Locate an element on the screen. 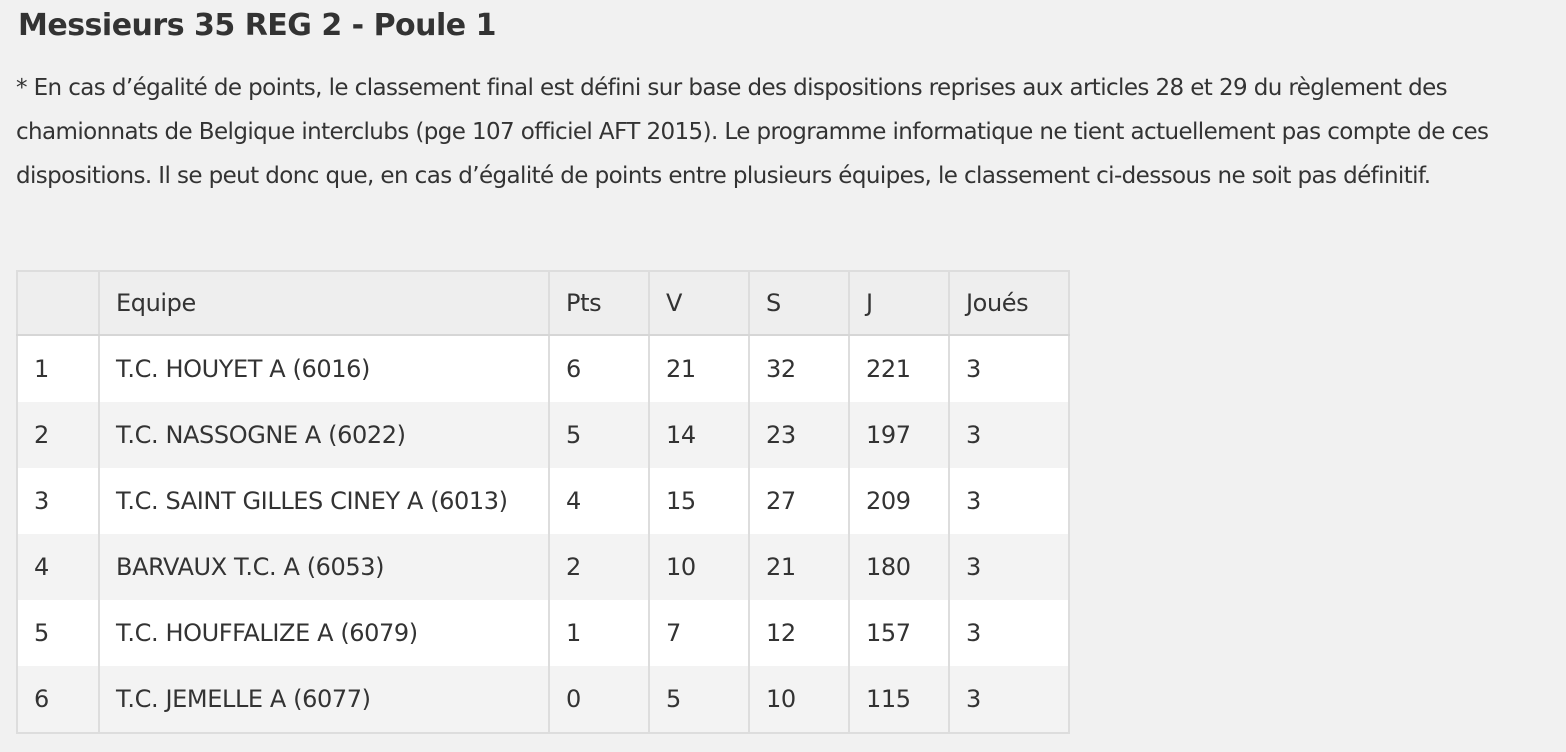 The height and width of the screenshot is (752, 1566). cell-j: 180 is located at coordinates (899, 567).